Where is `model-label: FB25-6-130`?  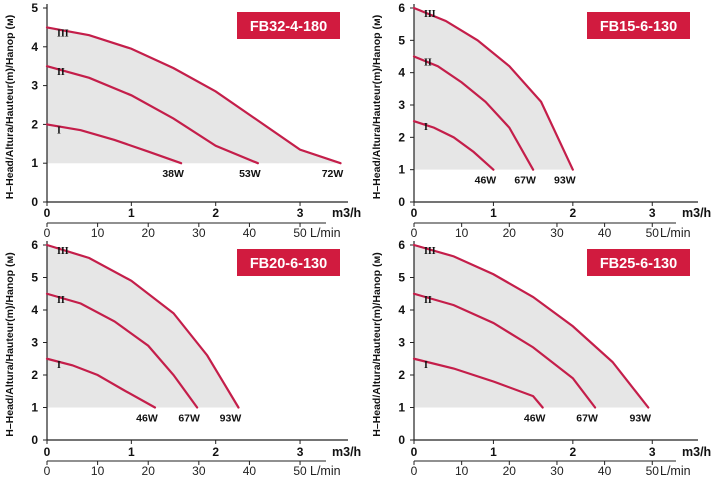 model-label: FB25-6-130 is located at coordinates (638, 264).